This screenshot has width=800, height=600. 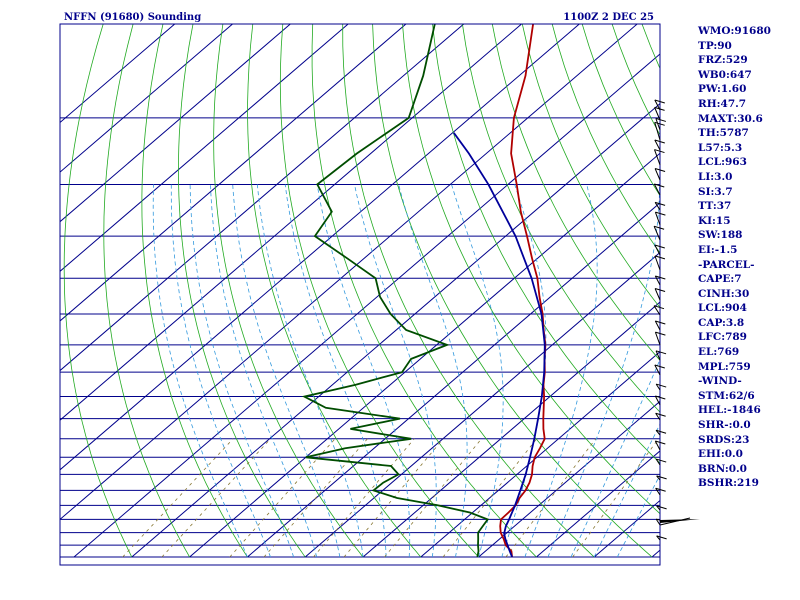 I want to click on index-entry: EHI:0.0, so click(x=720, y=454).